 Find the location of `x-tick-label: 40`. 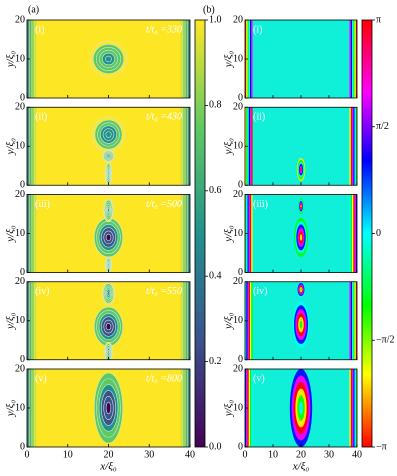

x-tick-label: 40 is located at coordinates (190, 454).